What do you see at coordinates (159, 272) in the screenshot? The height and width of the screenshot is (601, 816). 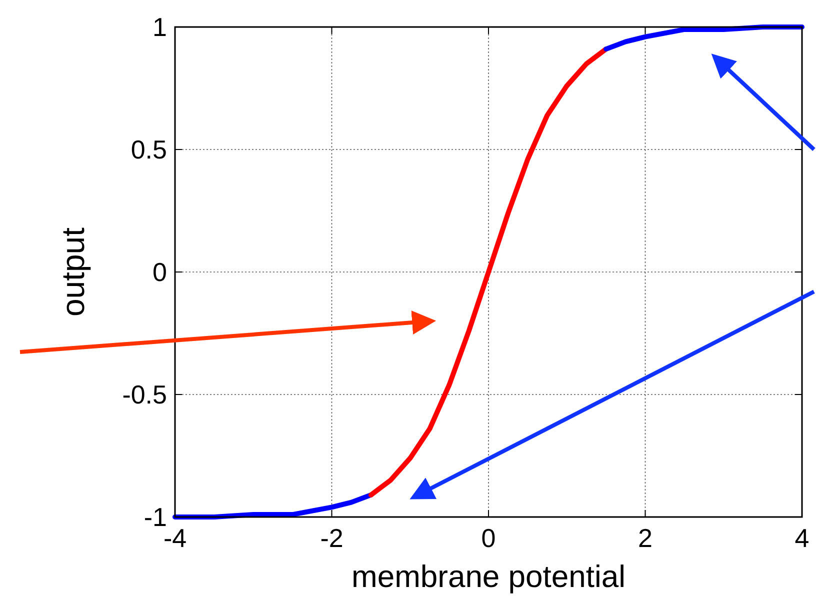 I see `y-tick-label: 0` at bounding box center [159, 272].